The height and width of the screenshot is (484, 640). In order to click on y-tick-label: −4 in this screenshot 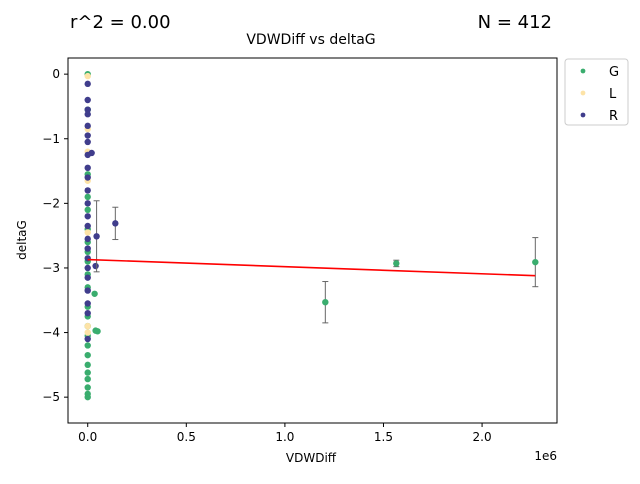, I will do `click(51, 333)`.